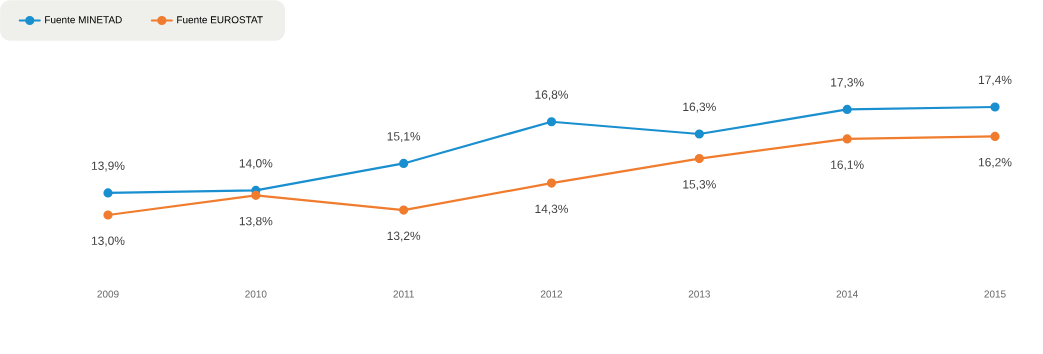  I want to click on data-label: 16,1%, so click(847, 165).